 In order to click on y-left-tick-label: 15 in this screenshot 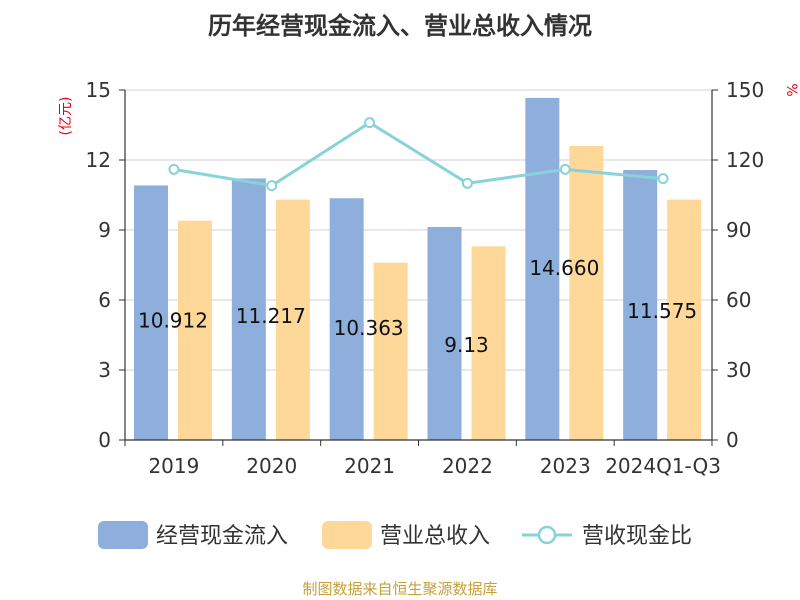, I will do `click(98, 90)`.